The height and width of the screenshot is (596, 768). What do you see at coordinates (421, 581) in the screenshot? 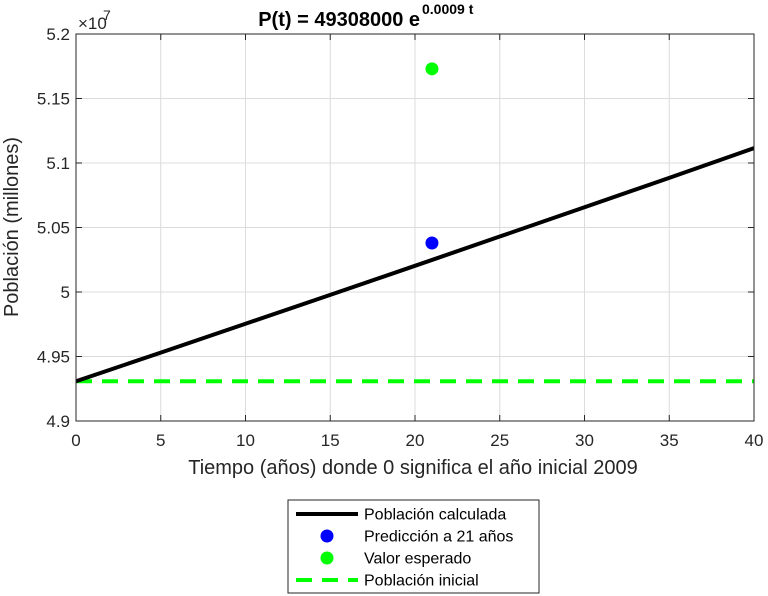
I see `legend-poblacion-inicial-label: Población inicial` at bounding box center [421, 581].